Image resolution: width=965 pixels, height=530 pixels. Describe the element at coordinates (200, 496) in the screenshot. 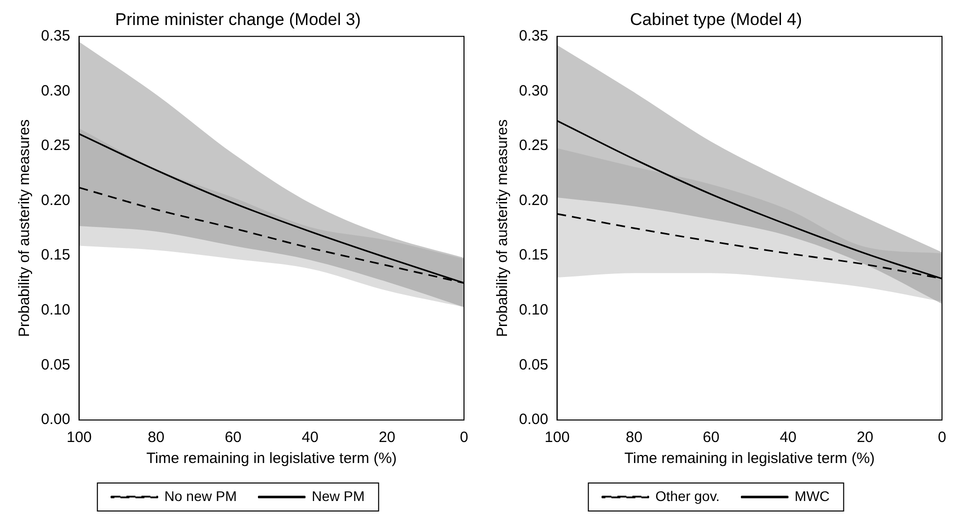

I see `legend-label: No new PM` at that location.